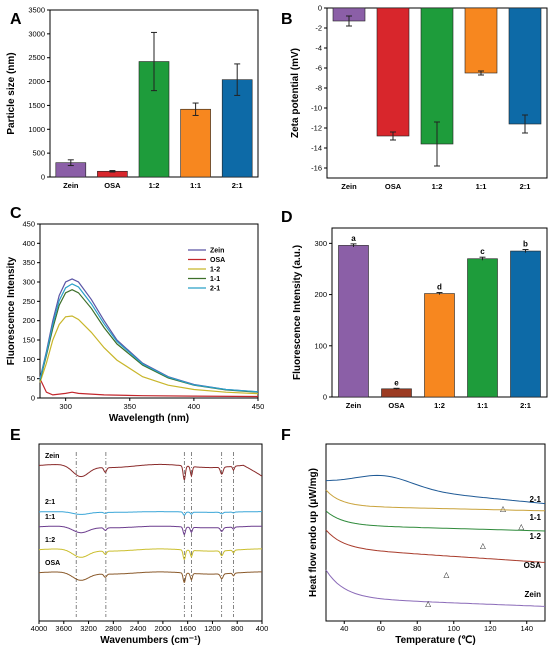 This screenshot has width=550, height=645. I want to click on series-label: Zein, so click(52, 456).